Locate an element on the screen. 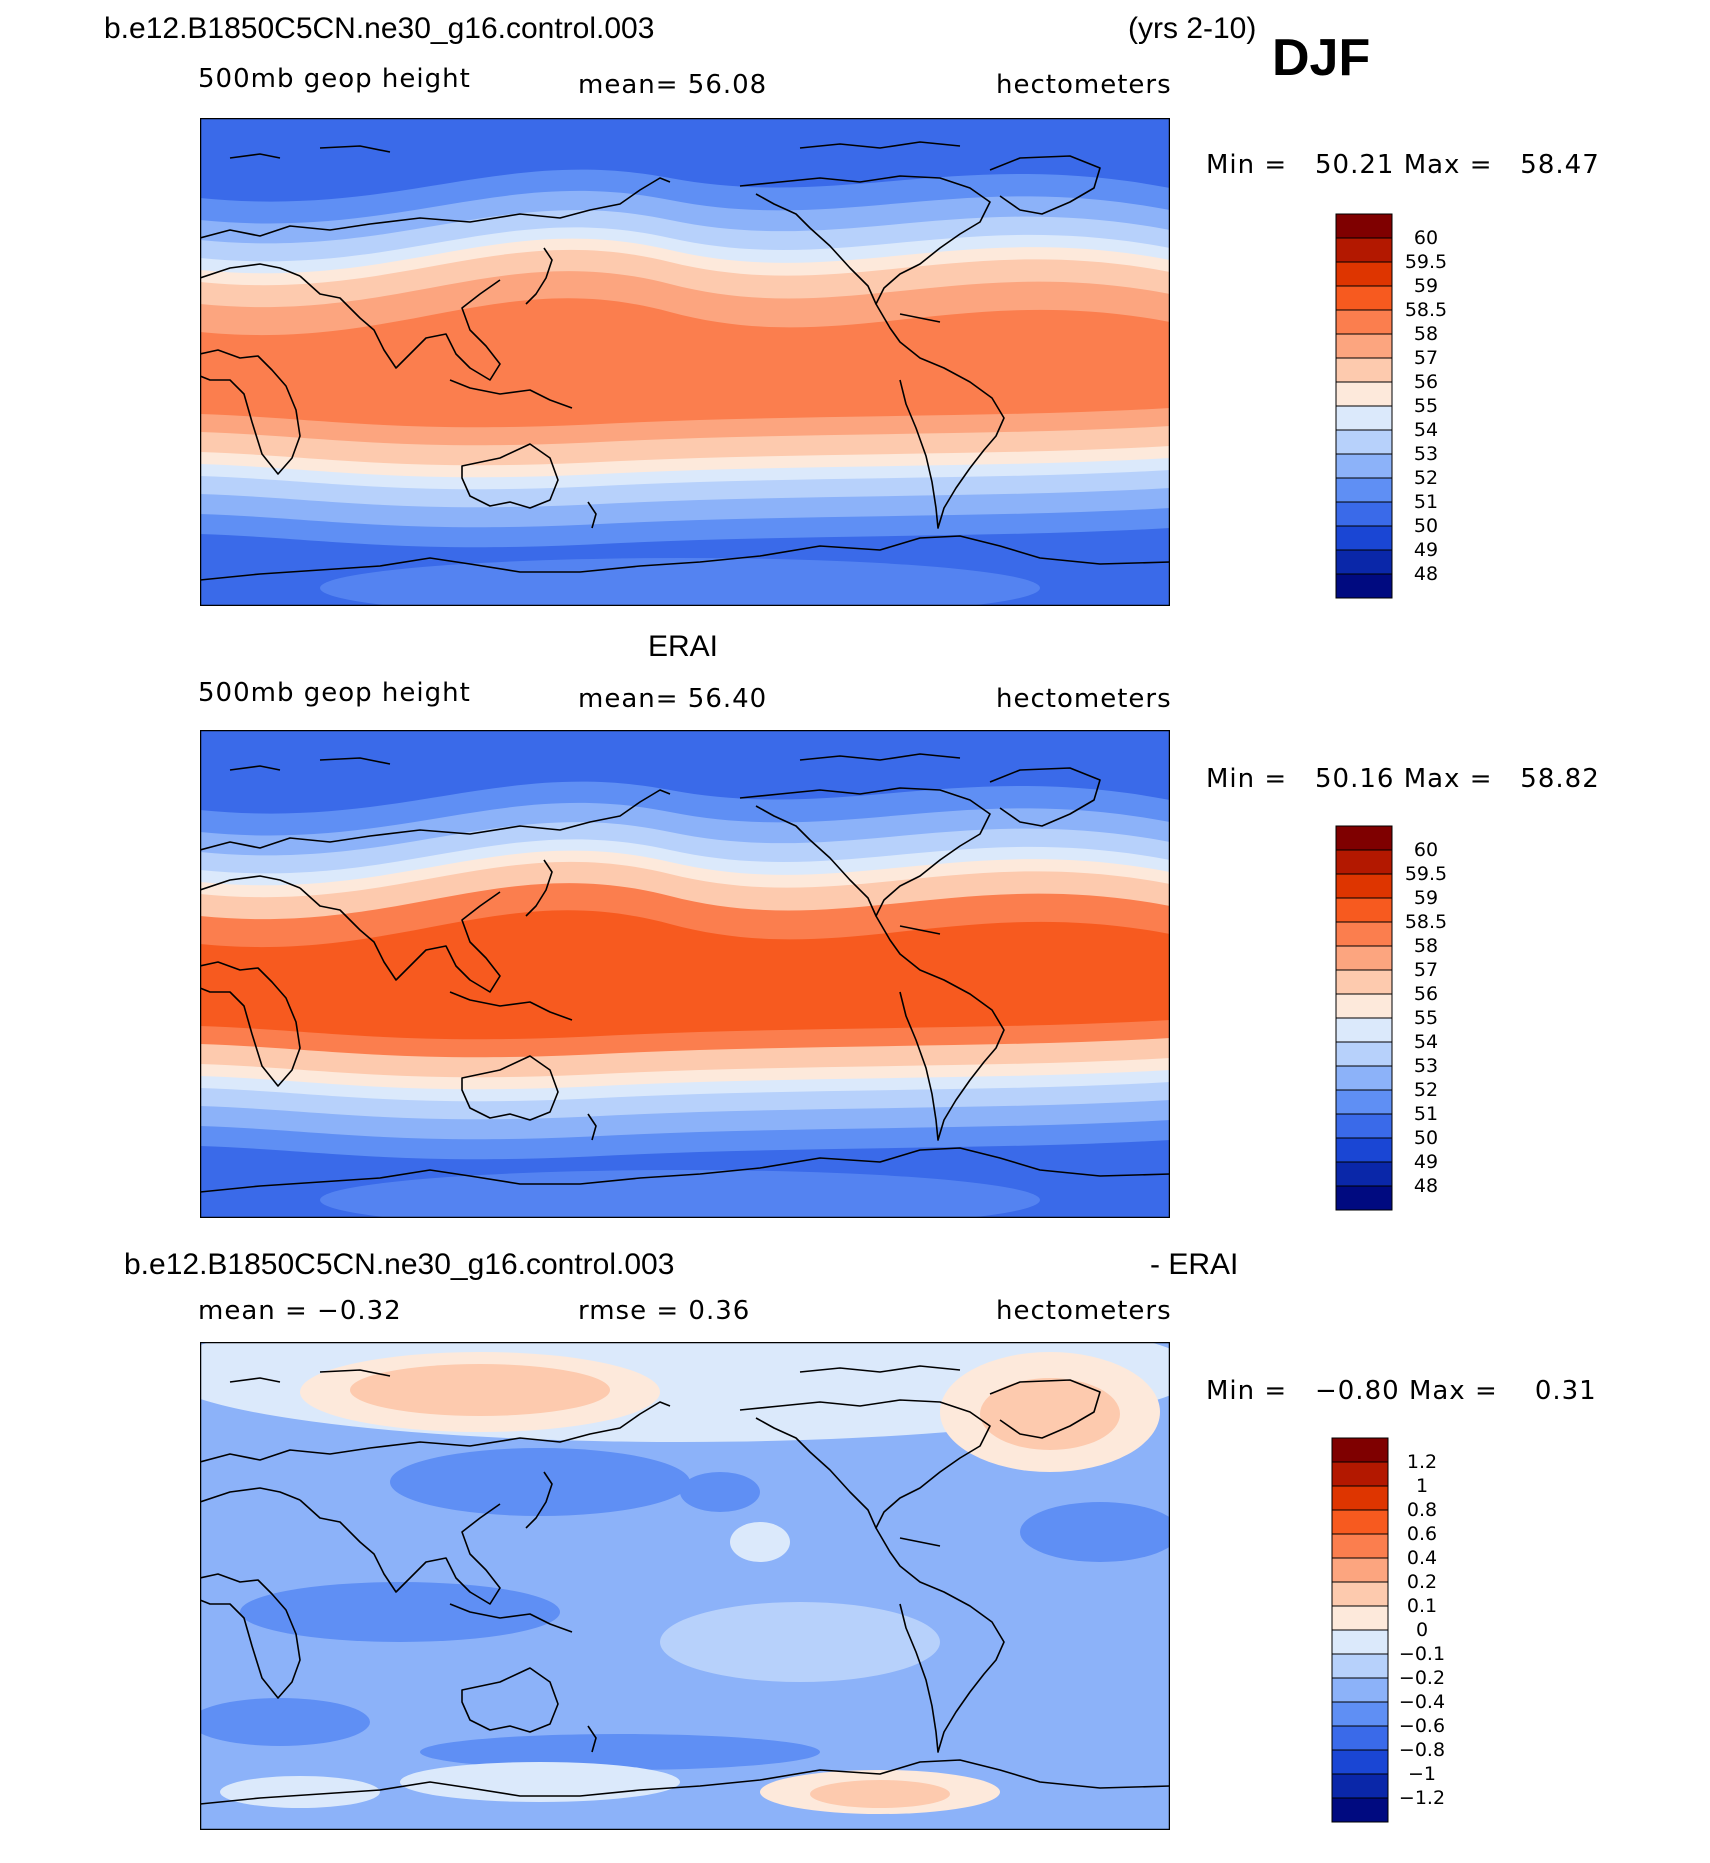 The width and height of the screenshot is (1710, 1863). colorbar-tick-label: −0.4 is located at coordinates (1422, 1702).